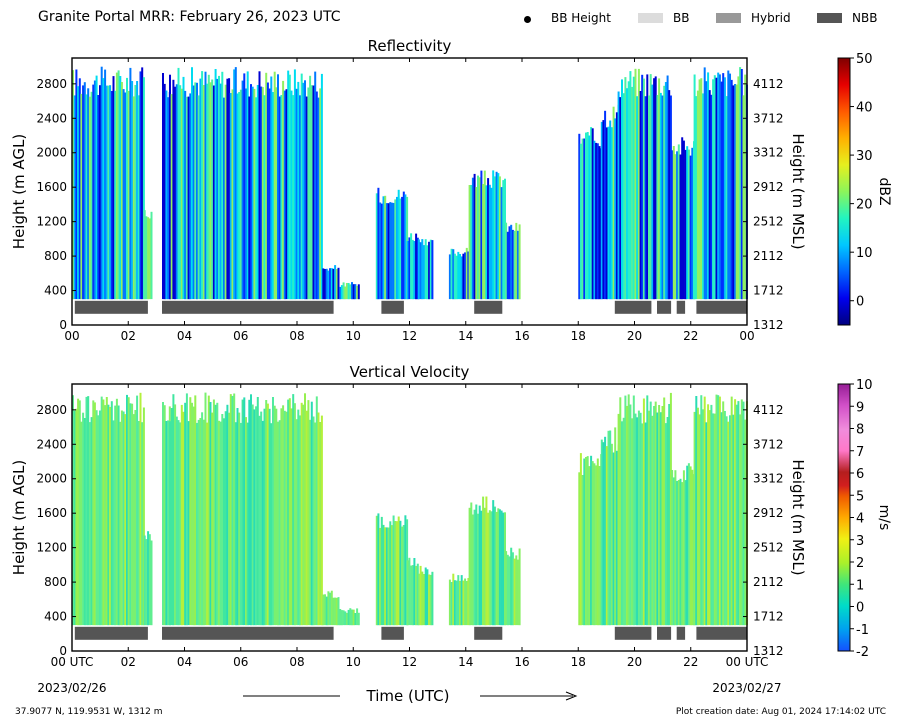  I want to click on y-tick-label-right: 3312, so click(768, 479).